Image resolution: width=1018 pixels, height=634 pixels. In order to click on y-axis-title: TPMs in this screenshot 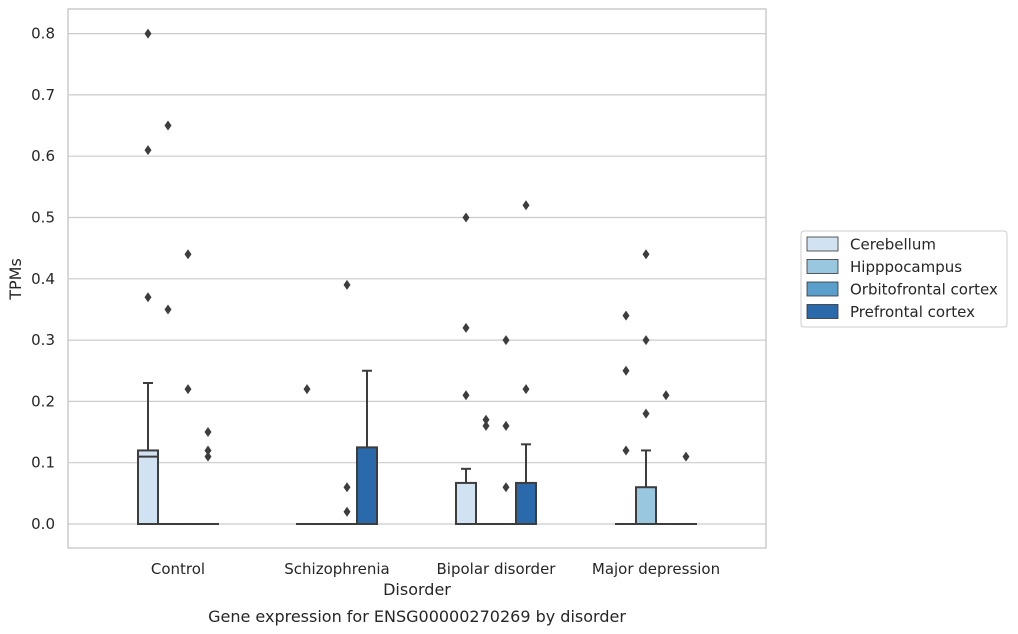, I will do `click(15, 279)`.